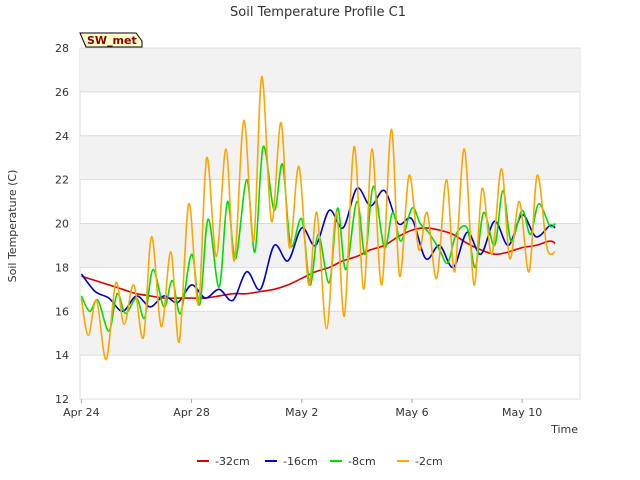  What do you see at coordinates (318, 12) in the screenshot?
I see `chart-title: Soil Temperature Profile C1` at bounding box center [318, 12].